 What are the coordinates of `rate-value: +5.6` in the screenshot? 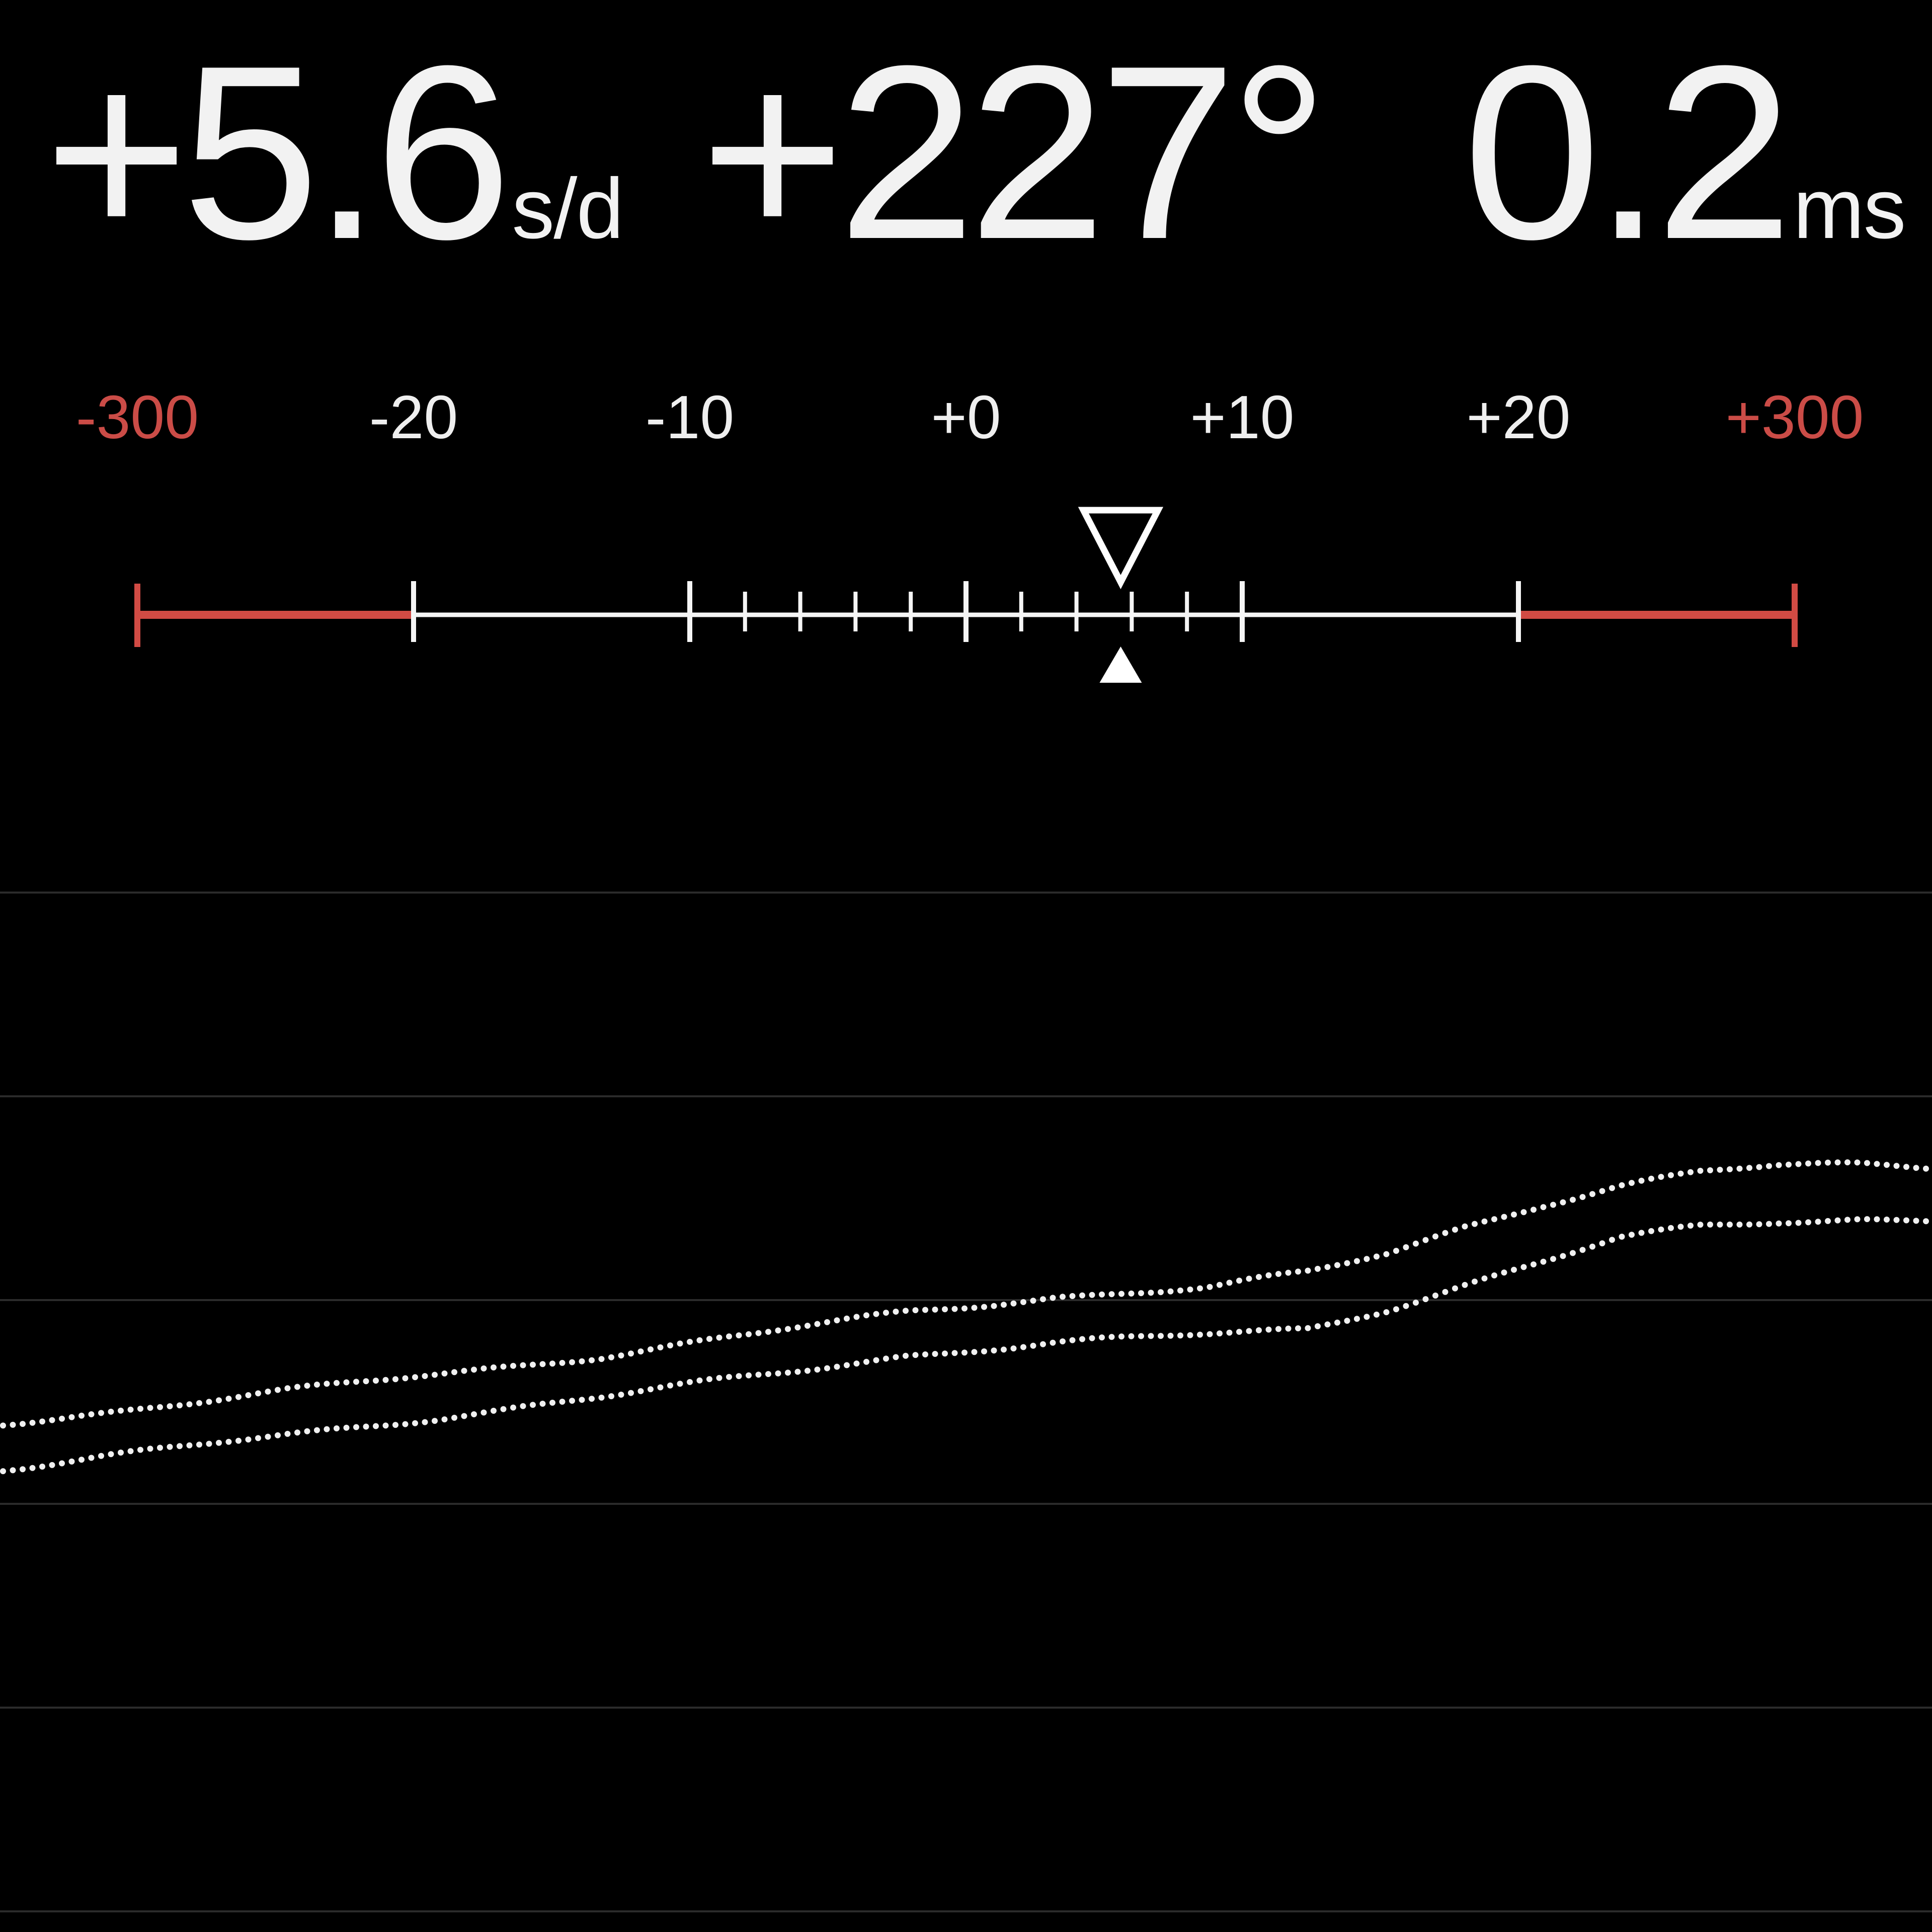 It's located at (278, 153).